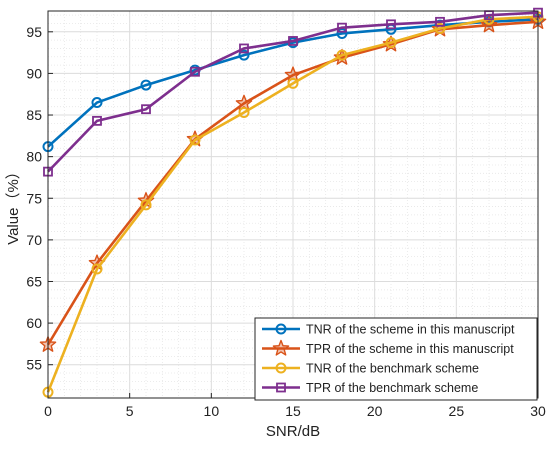 This screenshot has height=450, width=550. I want to click on x-tick-label: 20, so click(375, 411).